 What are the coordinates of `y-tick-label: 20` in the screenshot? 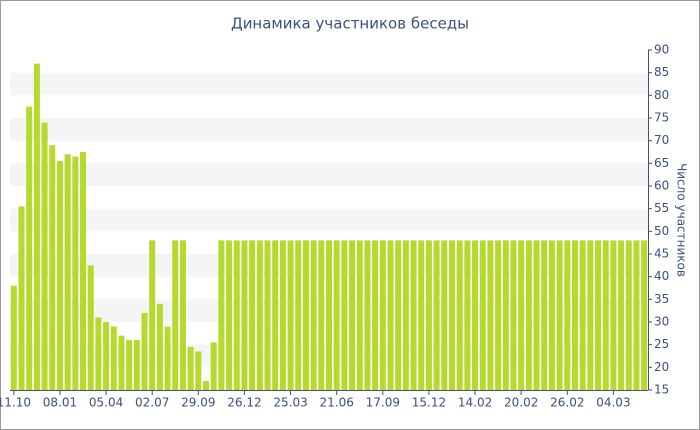 It's located at (661, 367).